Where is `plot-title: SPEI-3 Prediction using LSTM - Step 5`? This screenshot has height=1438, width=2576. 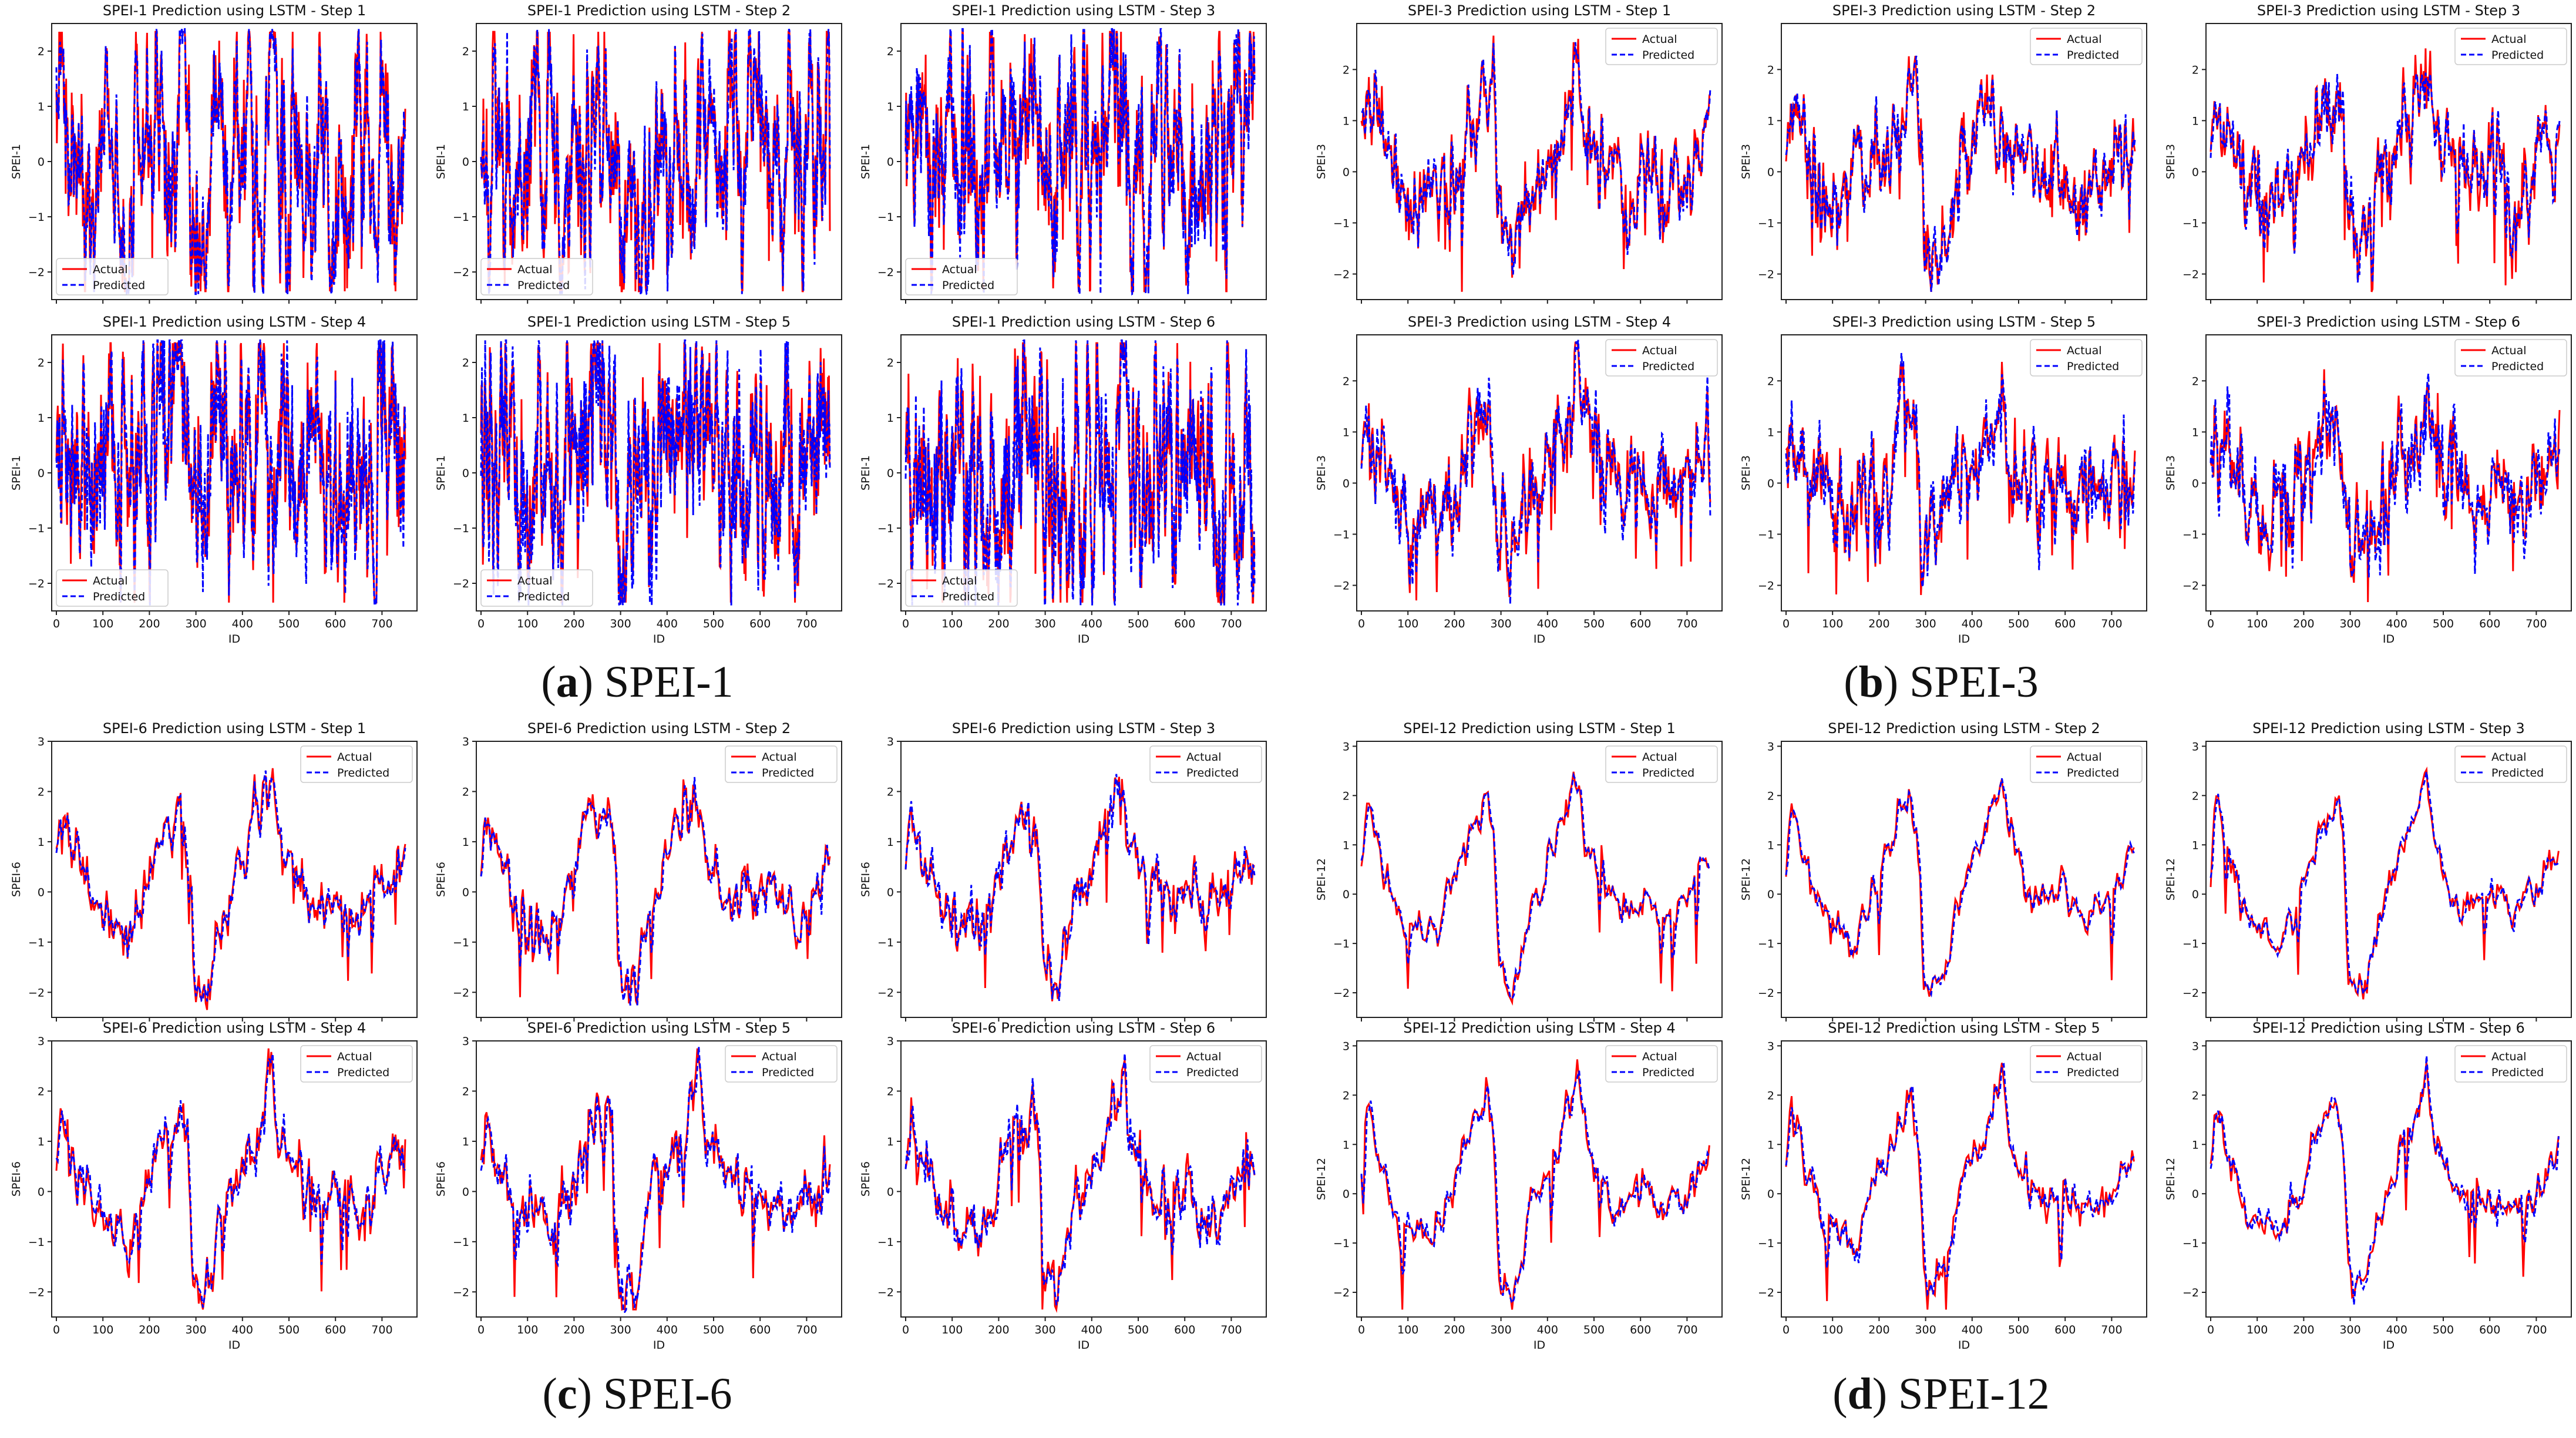 plot-title: SPEI-3 Prediction using LSTM - Step 5 is located at coordinates (1964, 322).